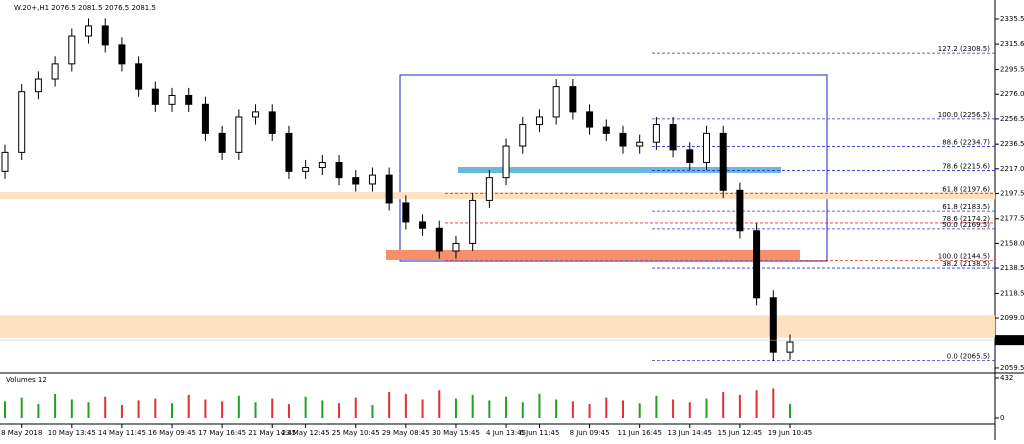 The width and height of the screenshot is (1024, 444). Describe the element at coordinates (1012, 268) in the screenshot. I see `y-tick-label: 2138.5` at that location.